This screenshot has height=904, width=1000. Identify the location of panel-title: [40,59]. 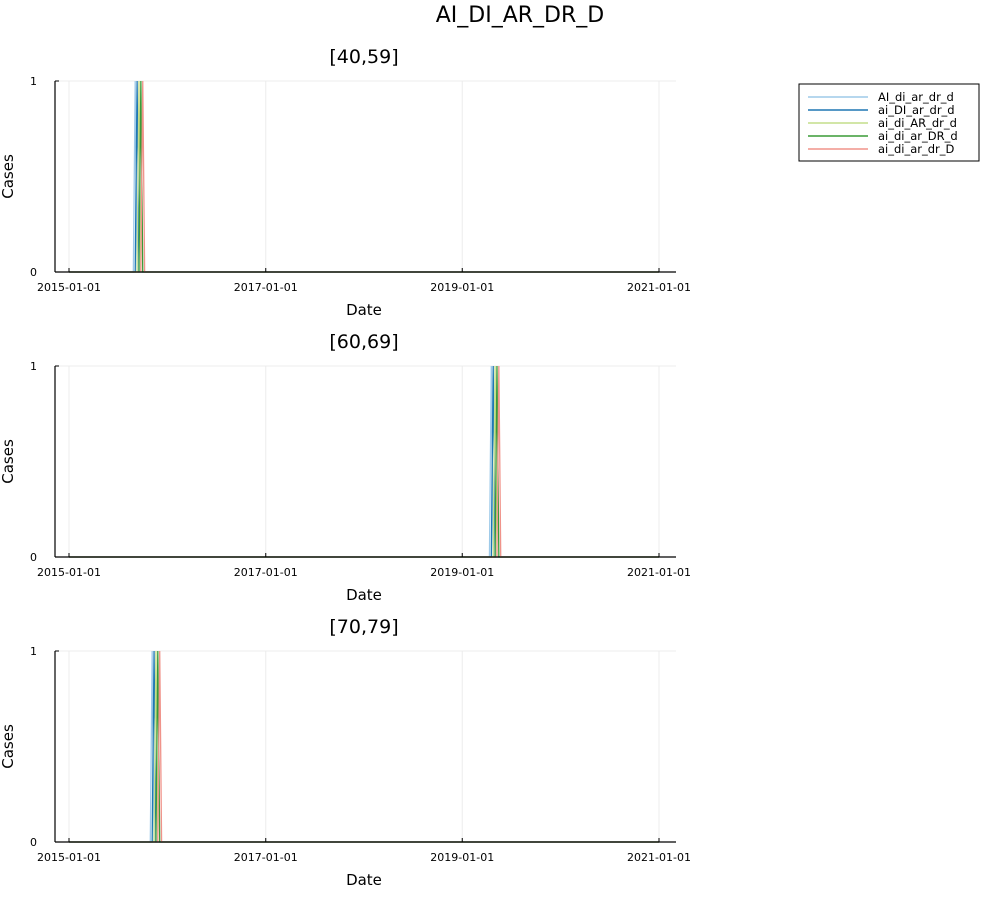
(363, 57).